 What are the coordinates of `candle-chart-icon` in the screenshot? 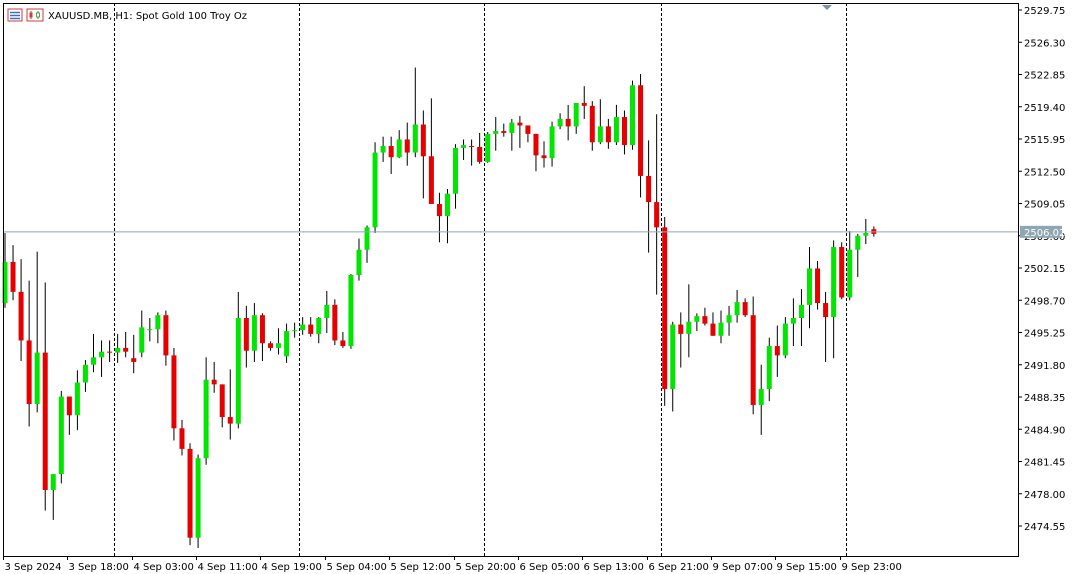 It's located at (35, 15).